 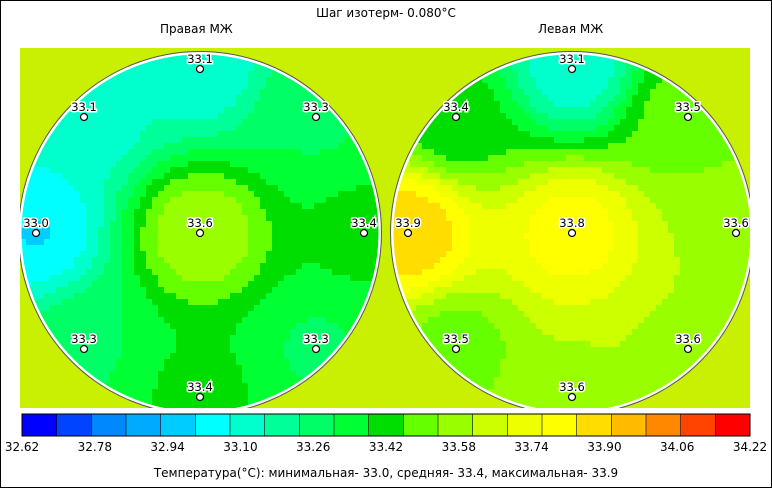 I want to click on sensor-point: 33.0, so click(x=36, y=226).